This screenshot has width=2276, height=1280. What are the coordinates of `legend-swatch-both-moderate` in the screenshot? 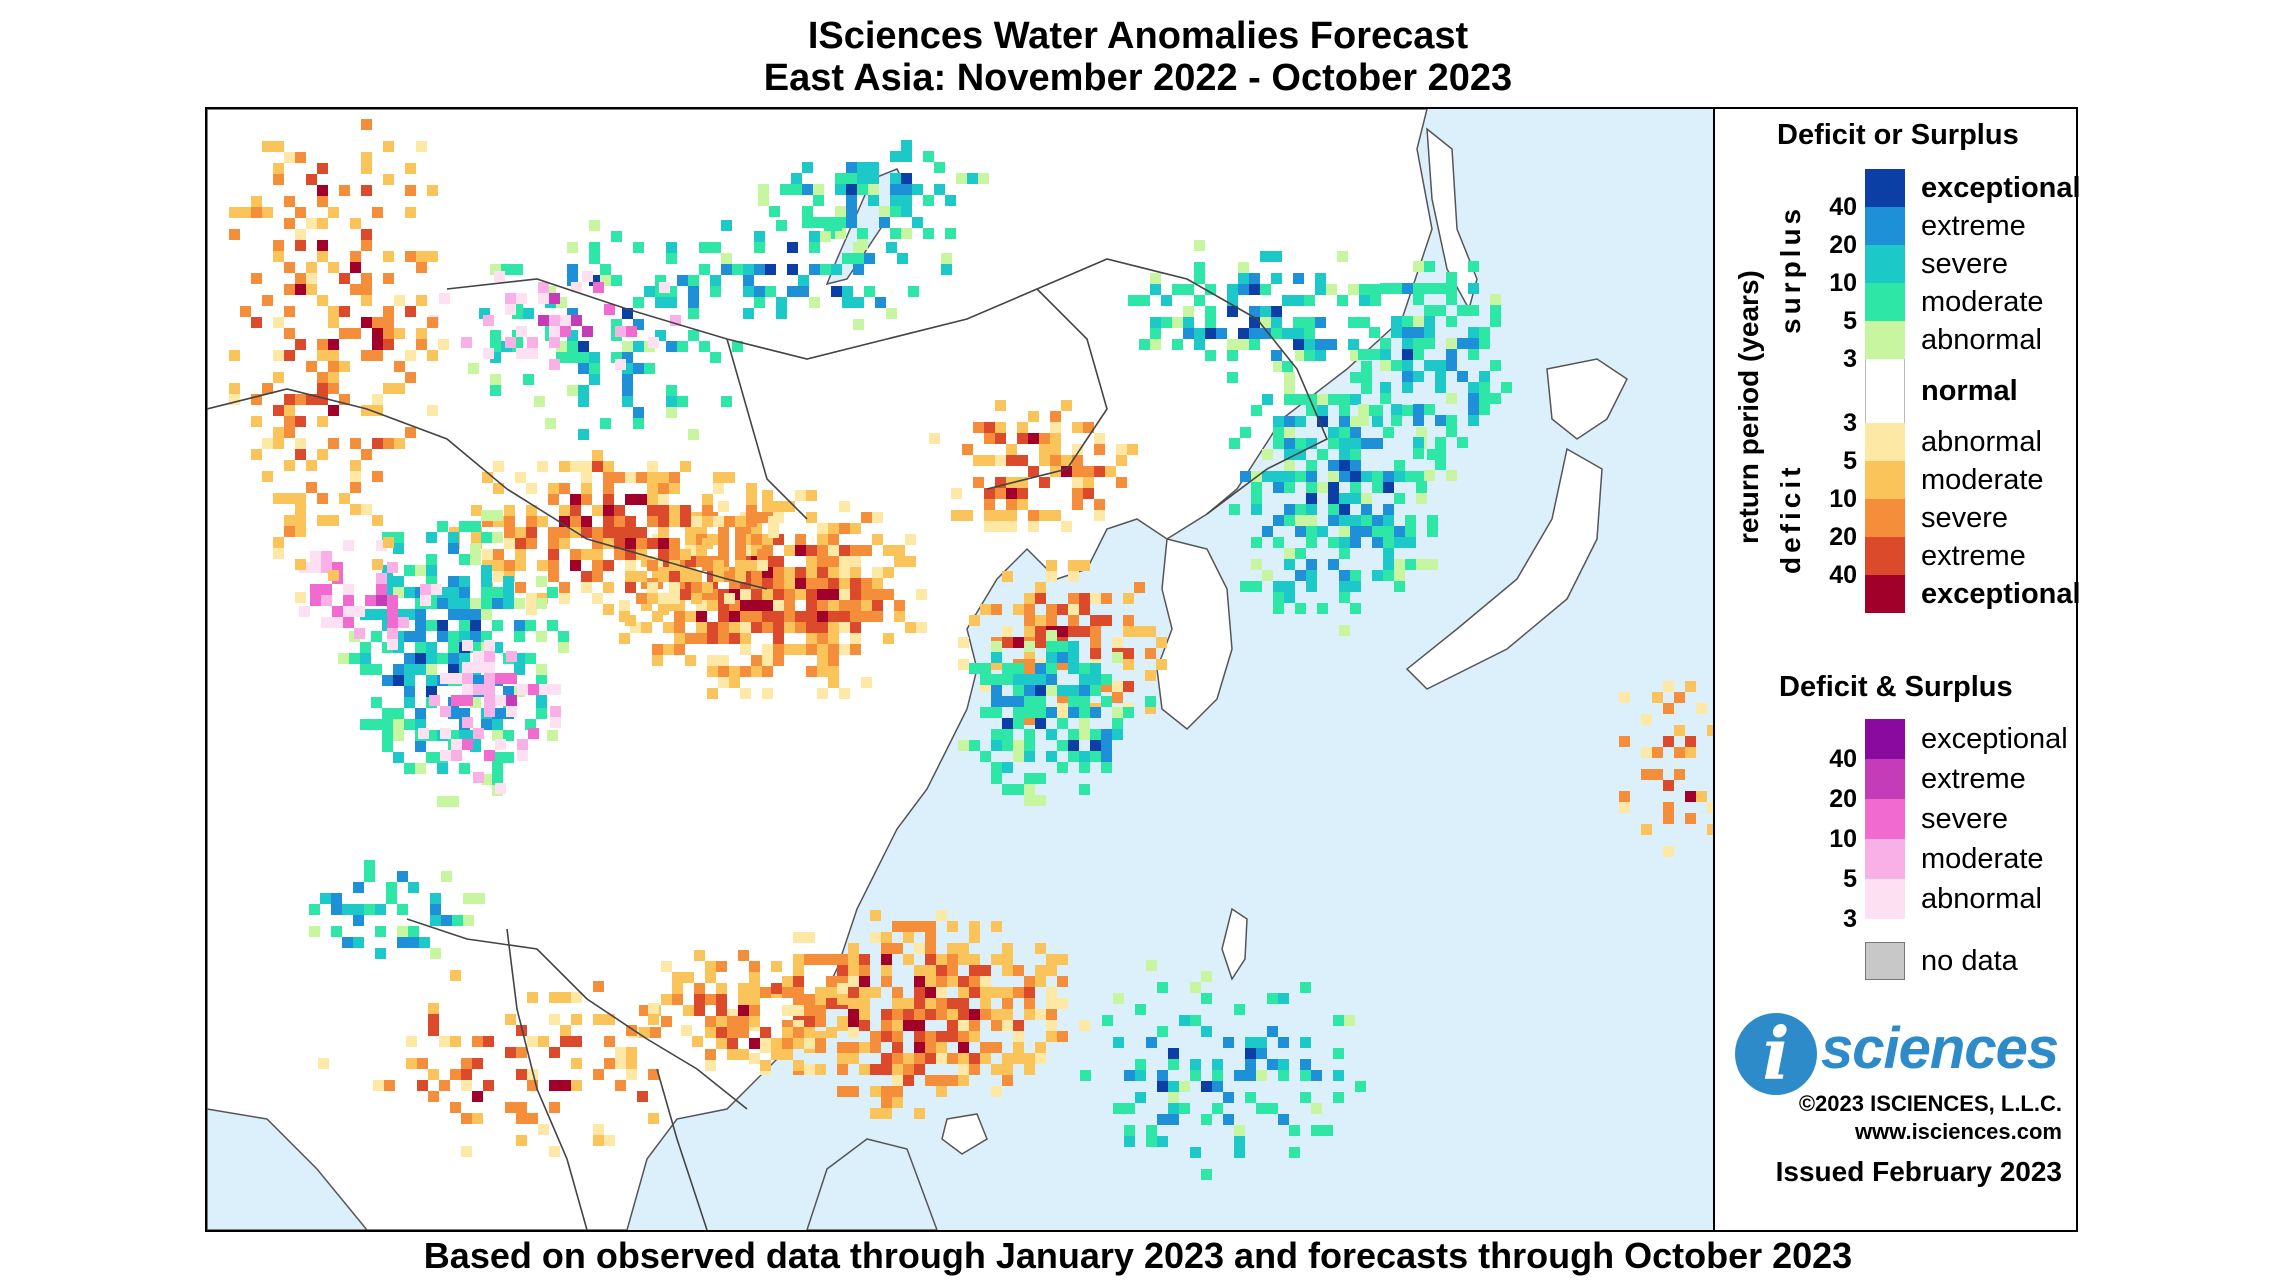 It's located at (1885, 859).